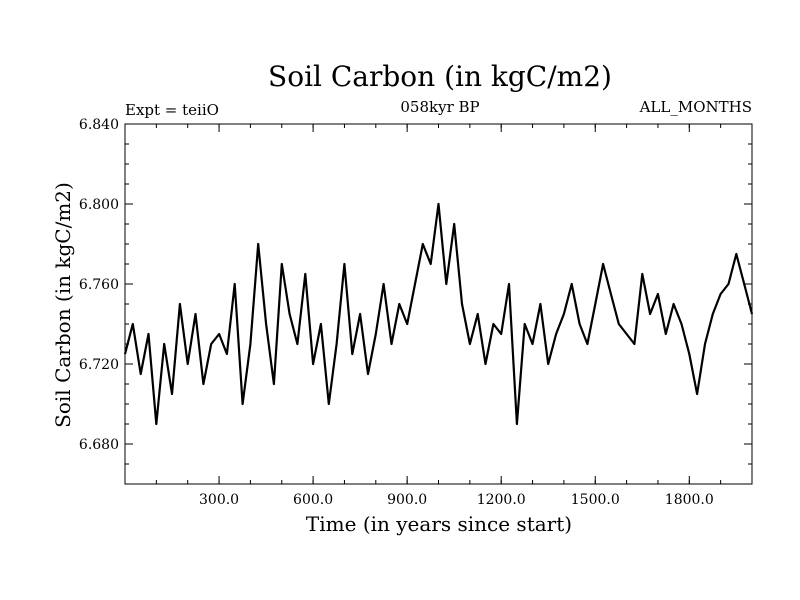 The height and width of the screenshot is (600, 800). I want to click on experiment-label: Expt = teiiO, so click(172, 110).